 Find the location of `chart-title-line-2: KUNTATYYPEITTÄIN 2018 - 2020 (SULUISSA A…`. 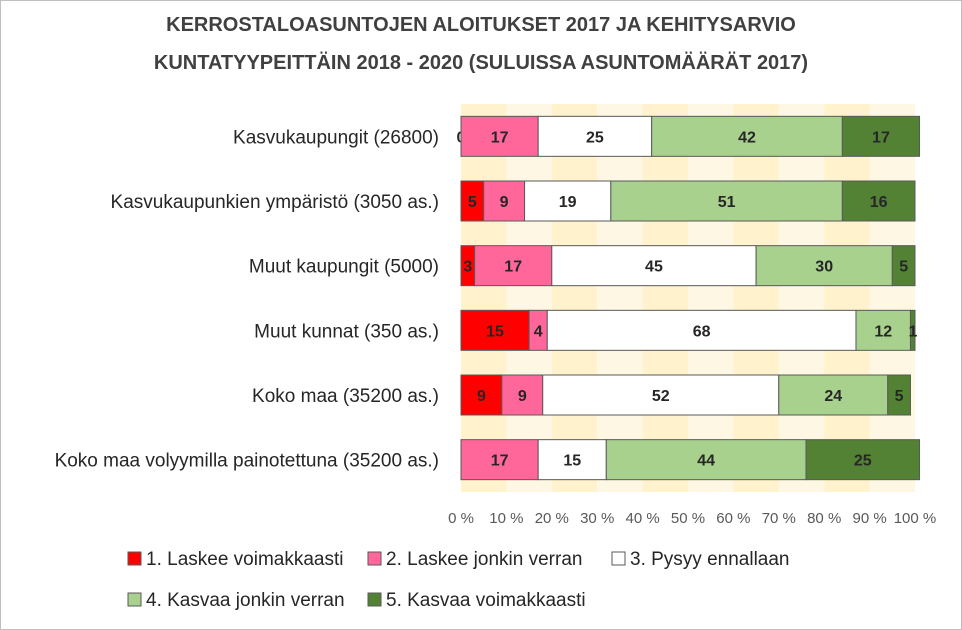

chart-title-line-2: KUNTATYYPEITTÄIN 2018 - 2020 (SULUISSA A… is located at coordinates (481, 62).